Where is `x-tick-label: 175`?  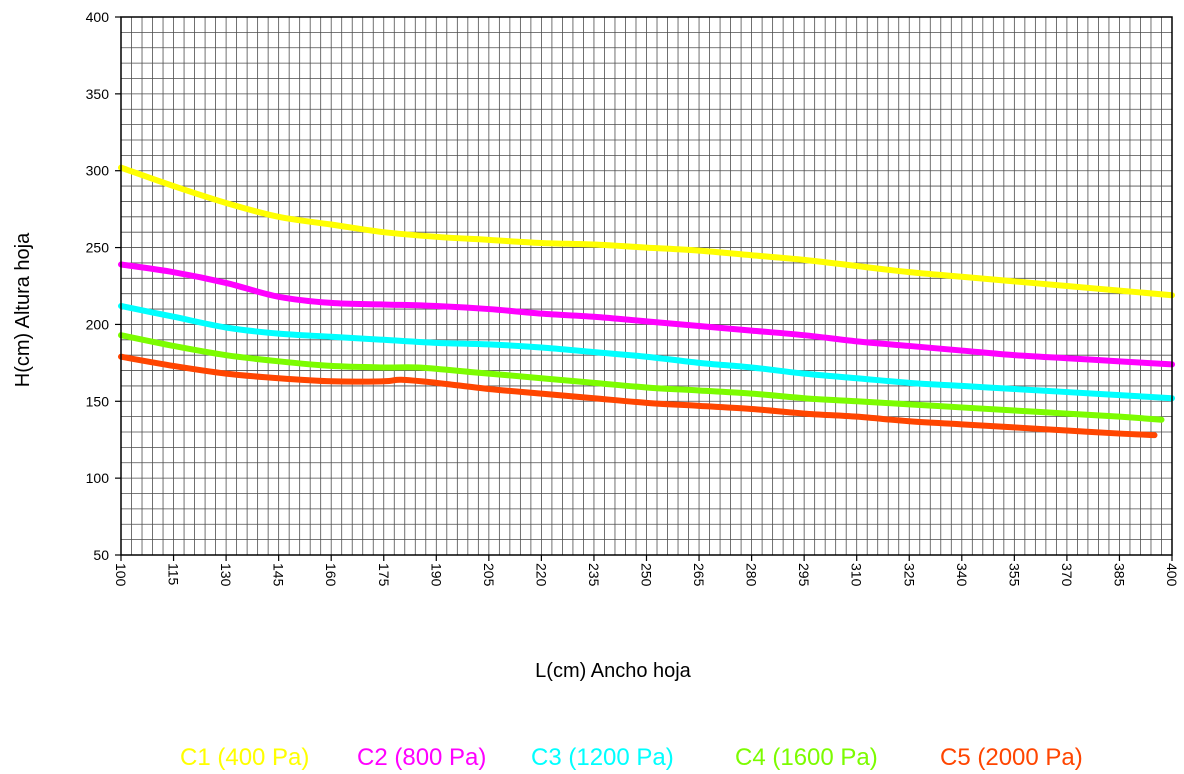 x-tick-label: 175 is located at coordinates (384, 575).